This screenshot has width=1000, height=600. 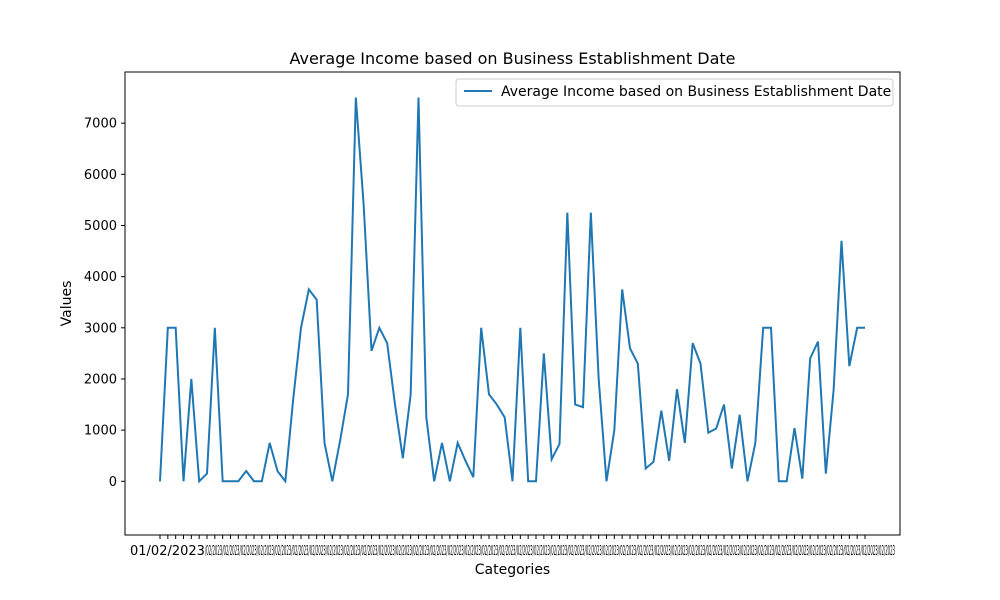 What do you see at coordinates (100, 379) in the screenshot?
I see `y-tick-label: 2000` at bounding box center [100, 379].